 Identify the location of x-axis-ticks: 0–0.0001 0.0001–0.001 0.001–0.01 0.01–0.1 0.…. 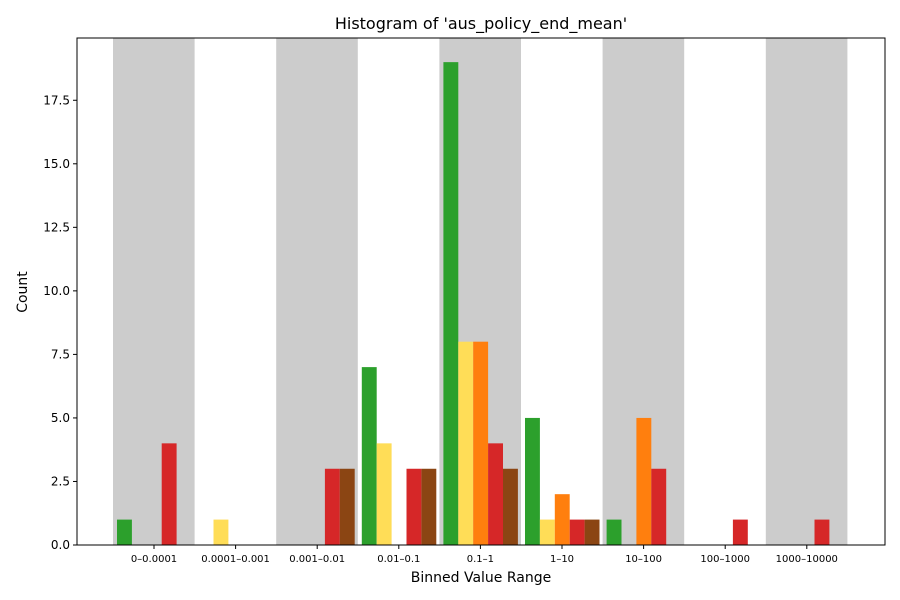
(484, 555).